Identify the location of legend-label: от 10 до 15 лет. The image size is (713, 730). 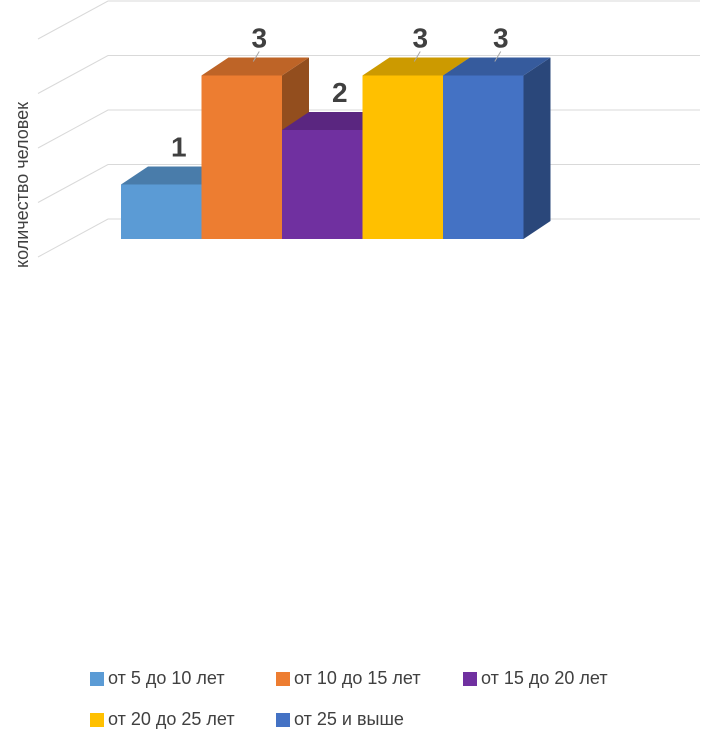
(357, 678).